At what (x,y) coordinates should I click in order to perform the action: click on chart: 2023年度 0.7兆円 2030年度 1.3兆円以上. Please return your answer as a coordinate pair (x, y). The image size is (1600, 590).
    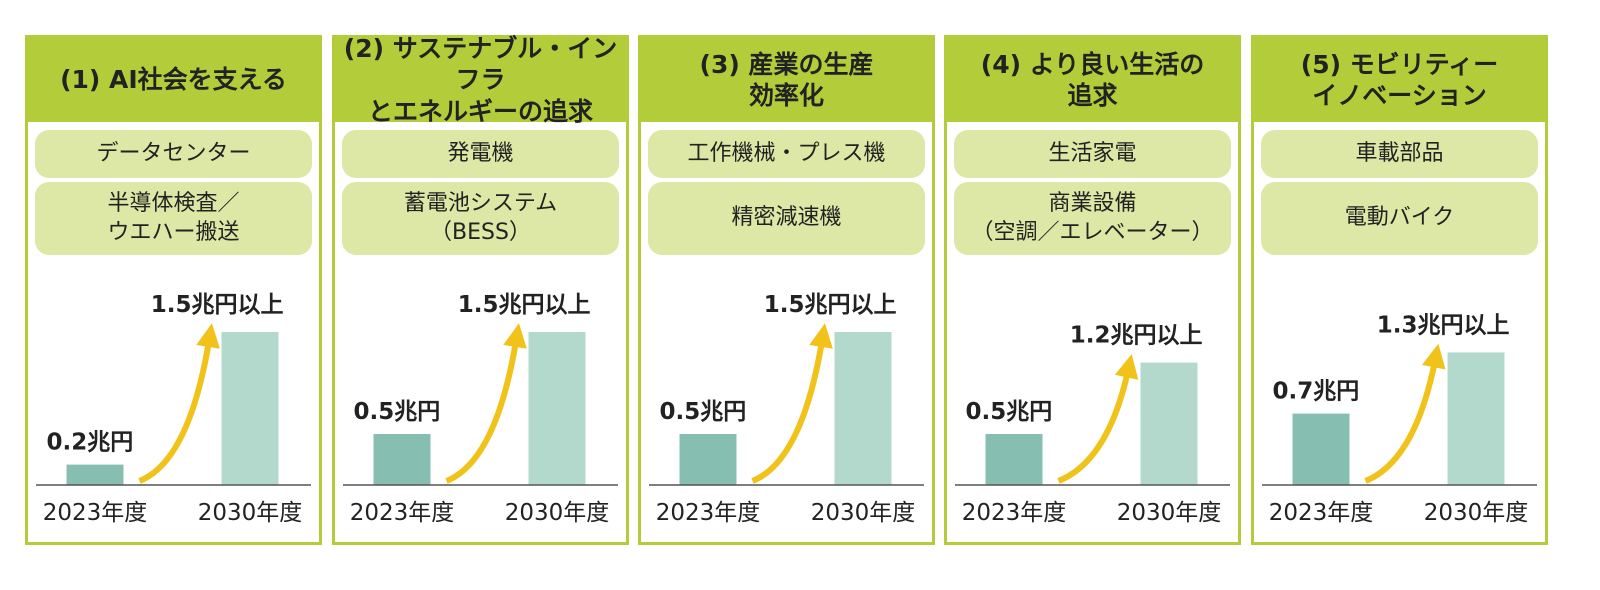
    Looking at the image, I should click on (1399, 419).